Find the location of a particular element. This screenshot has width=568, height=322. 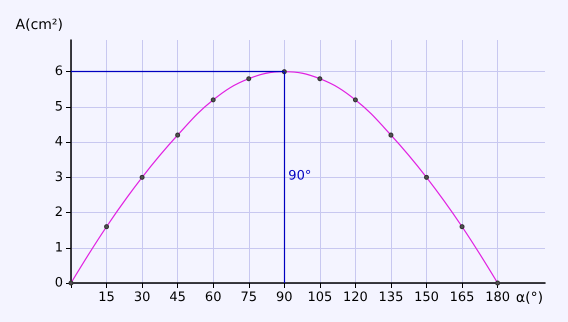

x-tick-label: 60 is located at coordinates (213, 297).